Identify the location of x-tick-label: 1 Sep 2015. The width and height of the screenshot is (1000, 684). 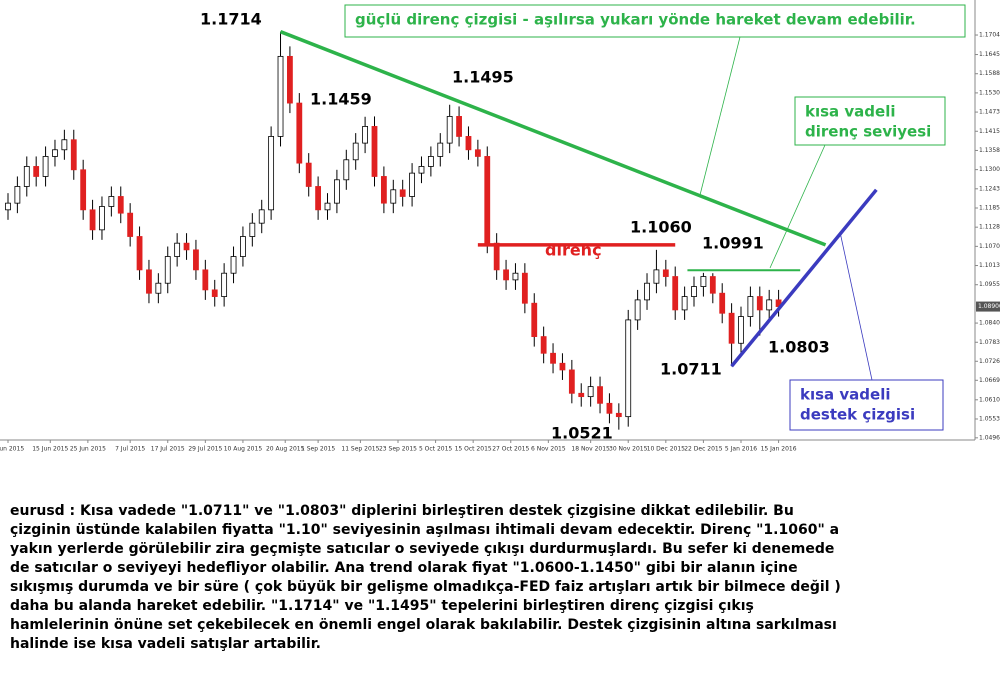
(318, 449).